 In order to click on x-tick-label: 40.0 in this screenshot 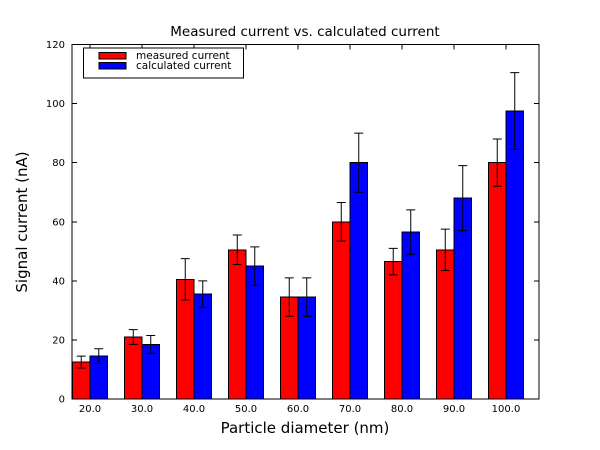, I will do `click(194, 409)`.